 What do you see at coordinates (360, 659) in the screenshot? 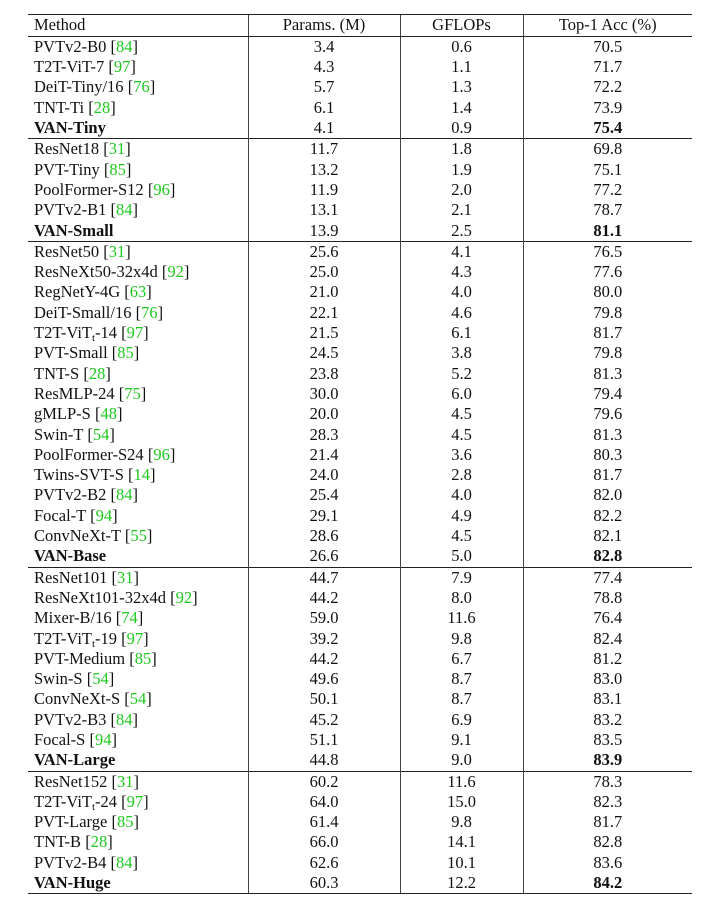
I see `table-row: PVT-Medium [85] 44.2 6.7 81.2` at bounding box center [360, 659].